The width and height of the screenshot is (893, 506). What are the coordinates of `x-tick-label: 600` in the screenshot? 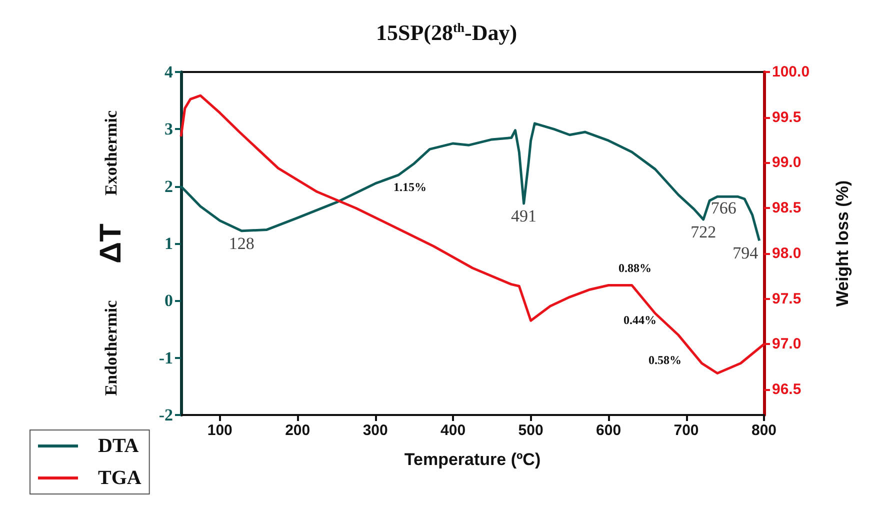 It's located at (609, 430).